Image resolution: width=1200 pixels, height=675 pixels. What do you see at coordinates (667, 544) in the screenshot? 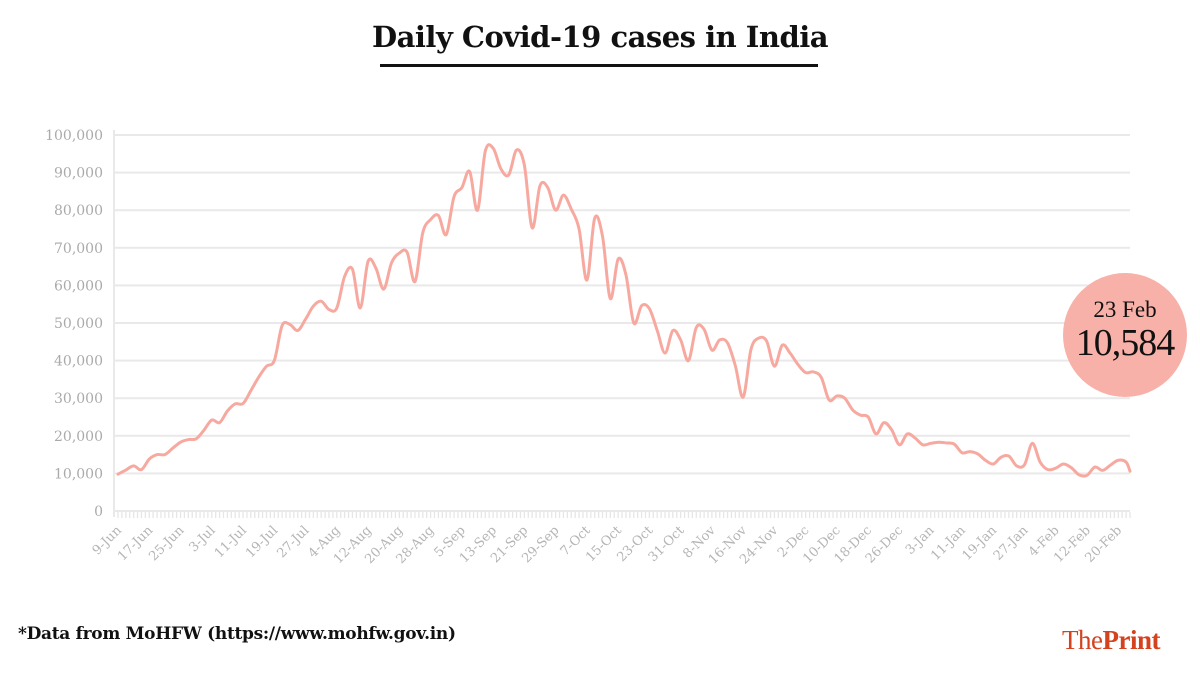
I see `x-tick-label: 31-Oct` at bounding box center [667, 544].